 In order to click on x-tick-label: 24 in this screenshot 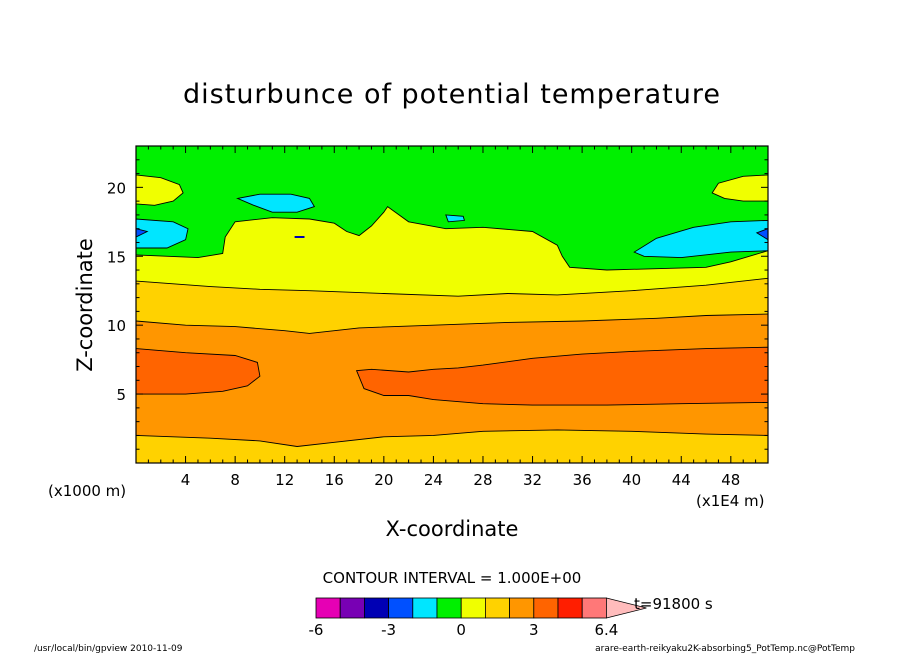, I will do `click(433, 480)`.